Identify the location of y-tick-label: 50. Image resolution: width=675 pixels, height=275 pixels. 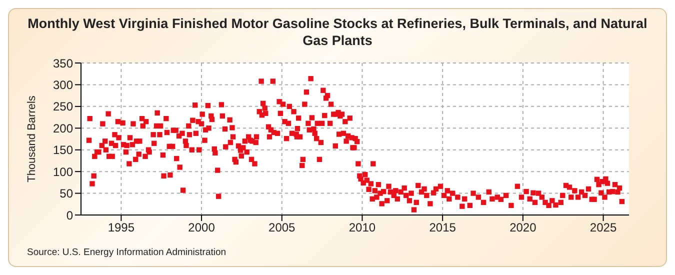
(67, 193).